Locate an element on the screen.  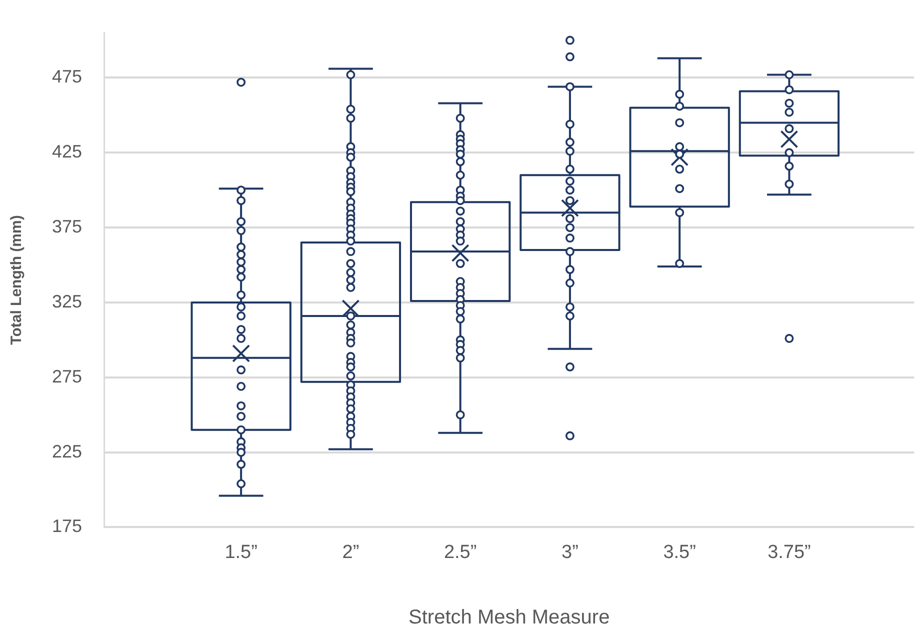
y-tick-label: 175 is located at coordinates (67, 526).